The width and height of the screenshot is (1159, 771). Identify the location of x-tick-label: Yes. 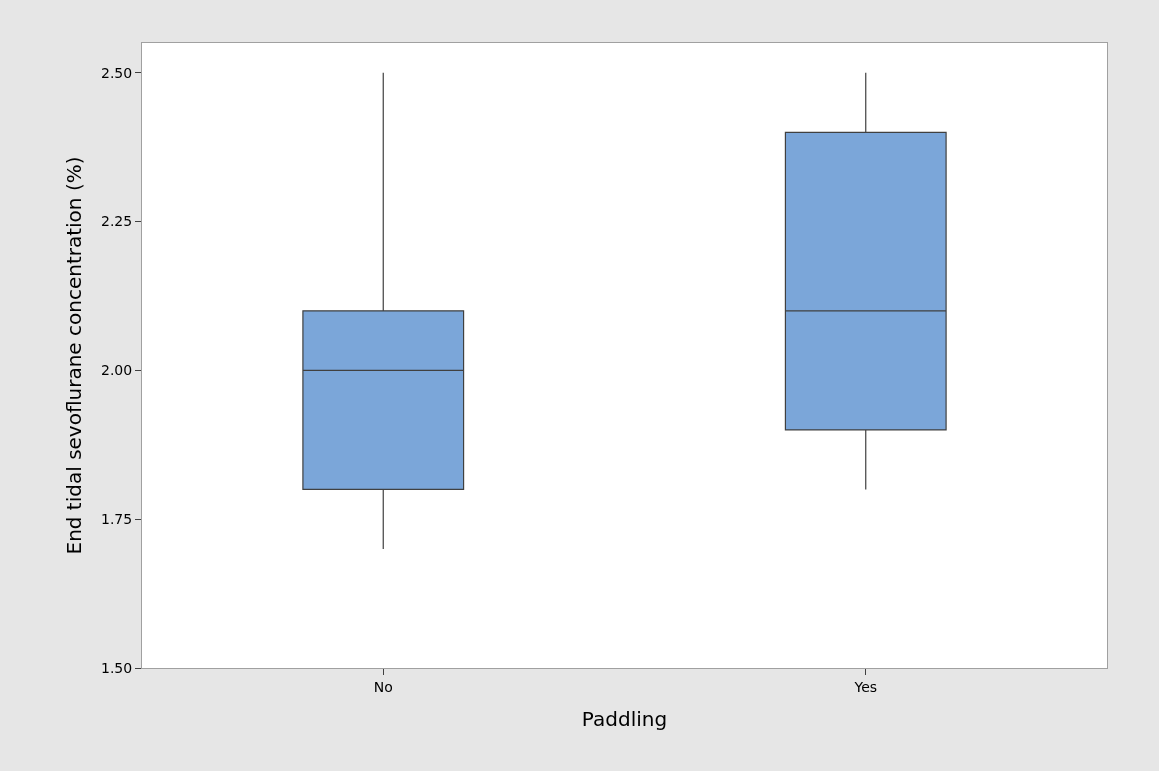
(865, 686).